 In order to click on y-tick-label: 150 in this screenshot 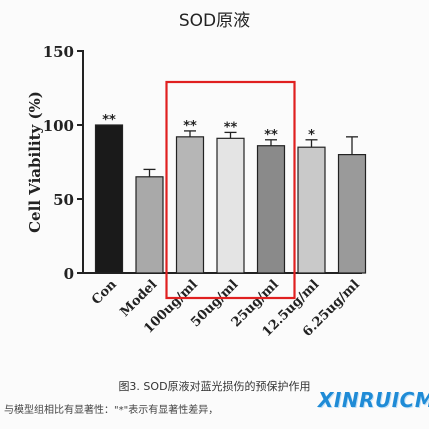, I will do `click(58, 52)`.